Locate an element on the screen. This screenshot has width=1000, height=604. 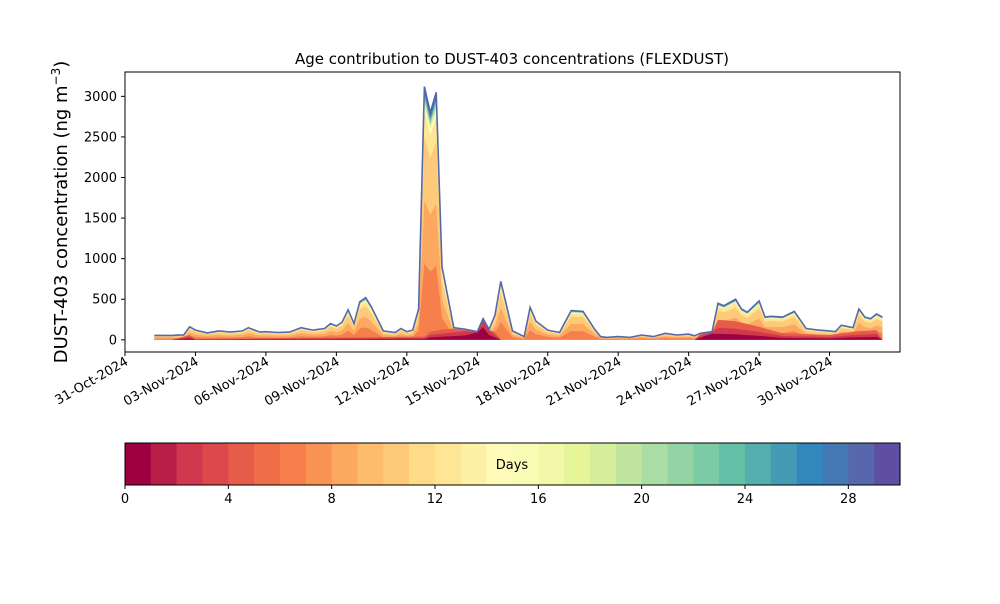
colorbar-tick-label: 28 is located at coordinates (848, 499).